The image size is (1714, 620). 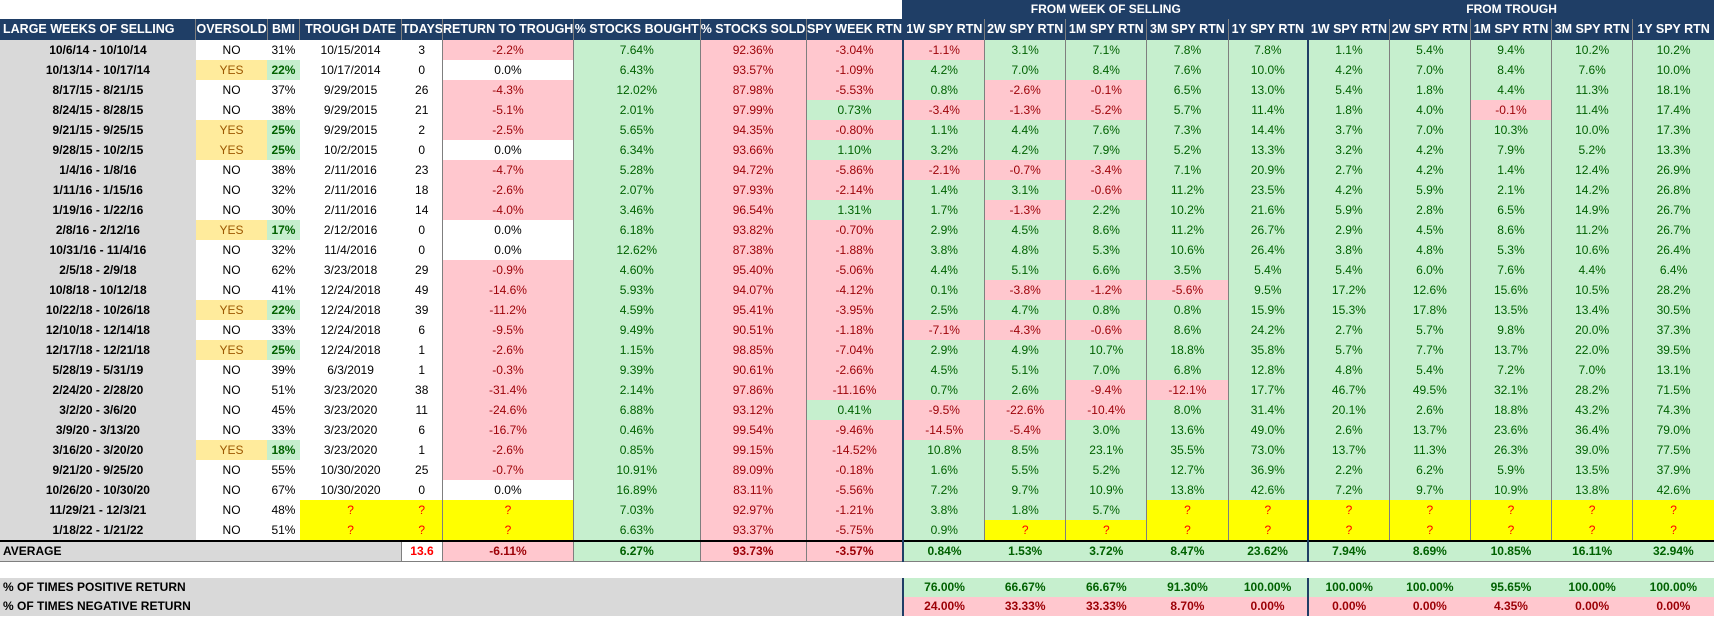 I want to click on ft-1w-cell: 5.4%, so click(x=1348, y=270).